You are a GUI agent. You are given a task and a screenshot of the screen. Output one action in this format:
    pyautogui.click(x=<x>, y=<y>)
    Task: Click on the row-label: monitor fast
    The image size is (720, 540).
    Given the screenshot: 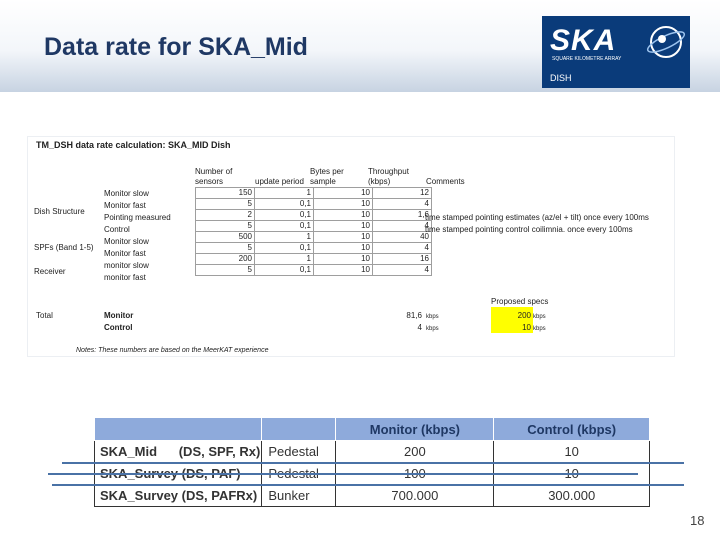 What is the action you would take?
    pyautogui.click(x=125, y=277)
    